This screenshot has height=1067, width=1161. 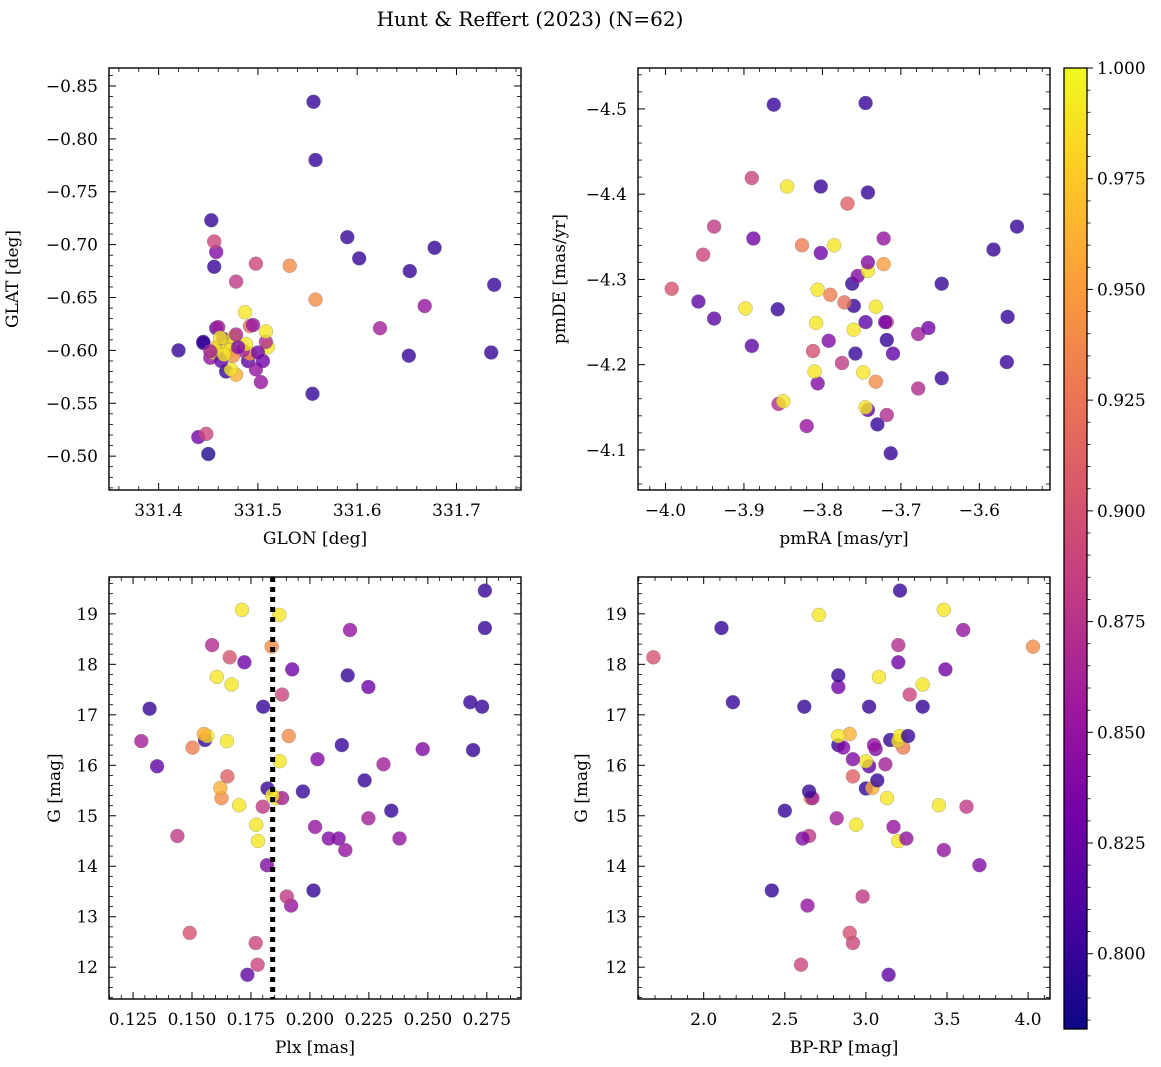 I want to click on y-tick-label: −0.70, so click(x=72, y=246).